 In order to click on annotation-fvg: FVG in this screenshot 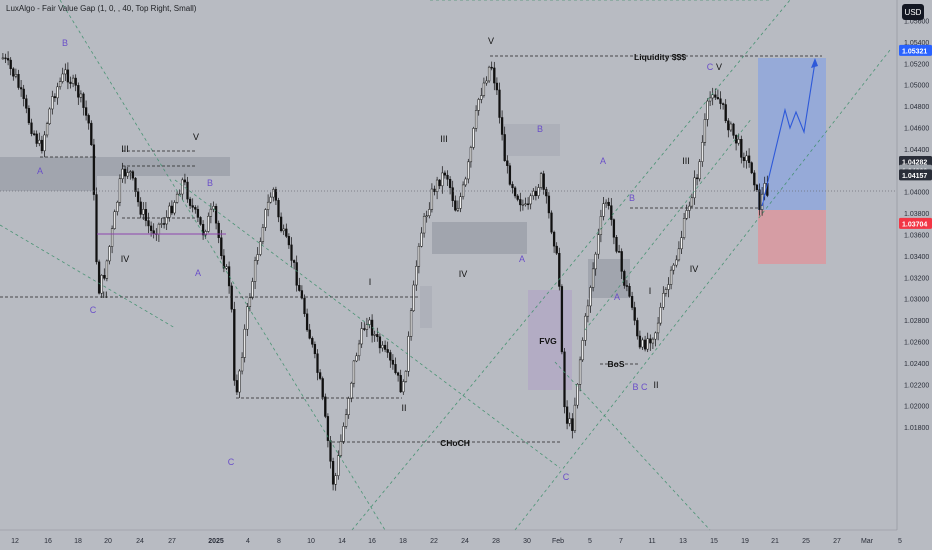, I will do `click(548, 341)`.